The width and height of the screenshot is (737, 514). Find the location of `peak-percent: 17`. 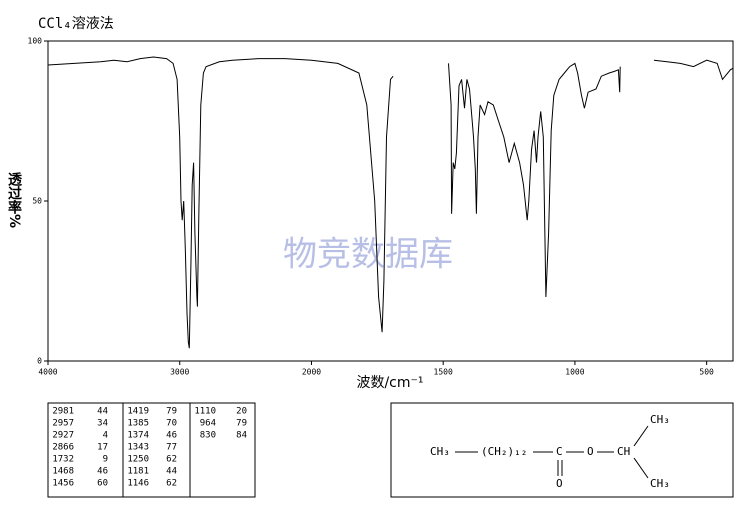

peak-percent: 17 is located at coordinates (102, 448).